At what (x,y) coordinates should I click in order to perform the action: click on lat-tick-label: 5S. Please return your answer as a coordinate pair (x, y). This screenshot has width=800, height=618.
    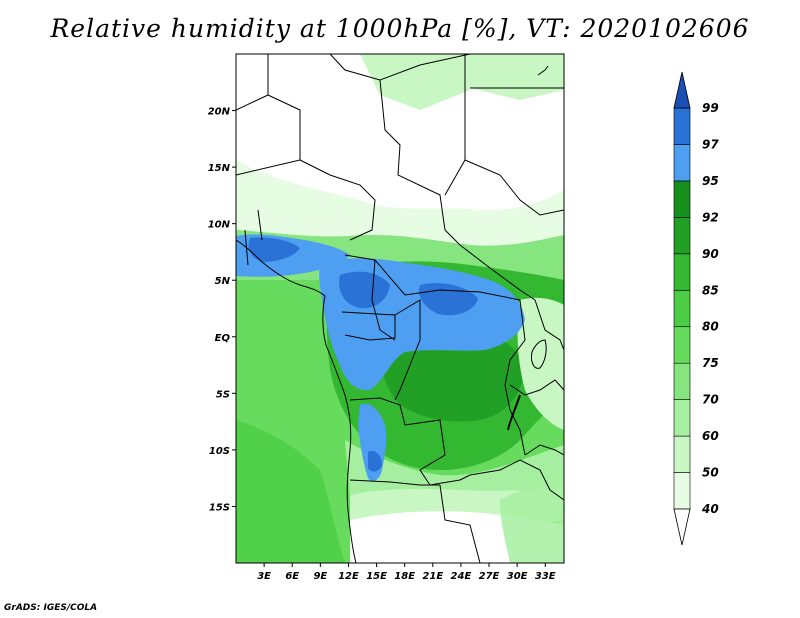
    Looking at the image, I should click on (223, 394).